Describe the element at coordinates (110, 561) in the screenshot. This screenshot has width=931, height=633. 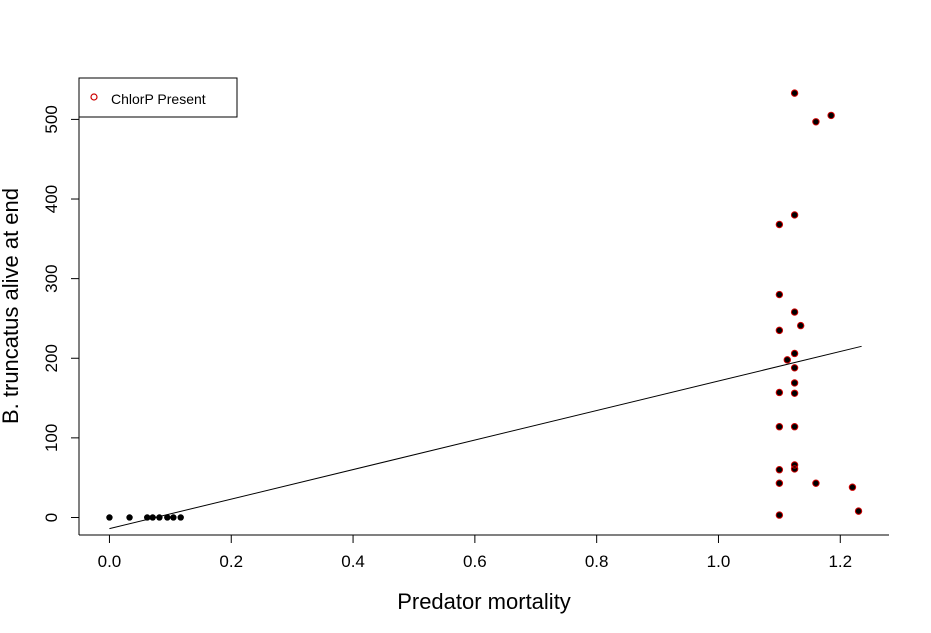
I see `x-tick-label: 0.0` at that location.